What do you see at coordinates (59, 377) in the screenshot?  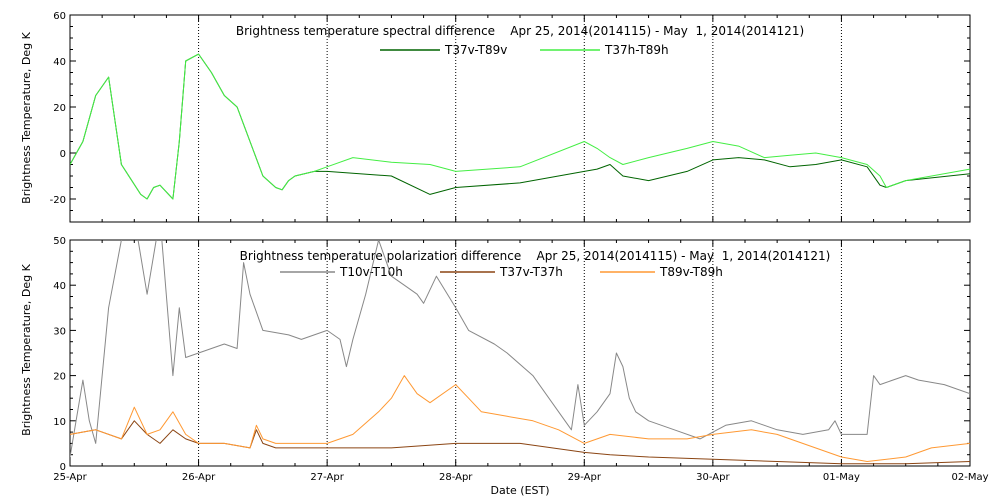 I see `bottom-ytick-label-2: 20` at bounding box center [59, 377].